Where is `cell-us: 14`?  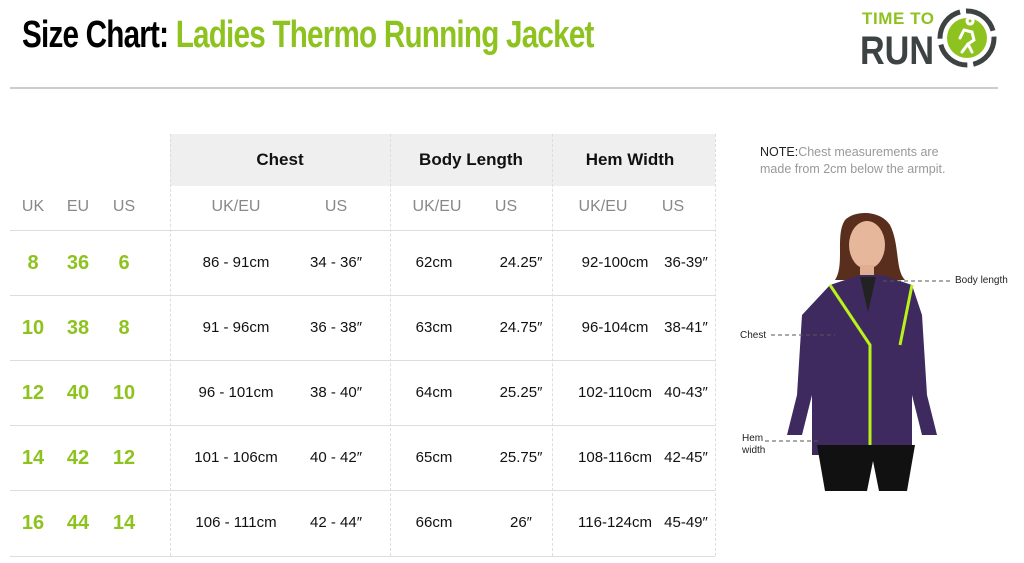 cell-us: 14 is located at coordinates (124, 523).